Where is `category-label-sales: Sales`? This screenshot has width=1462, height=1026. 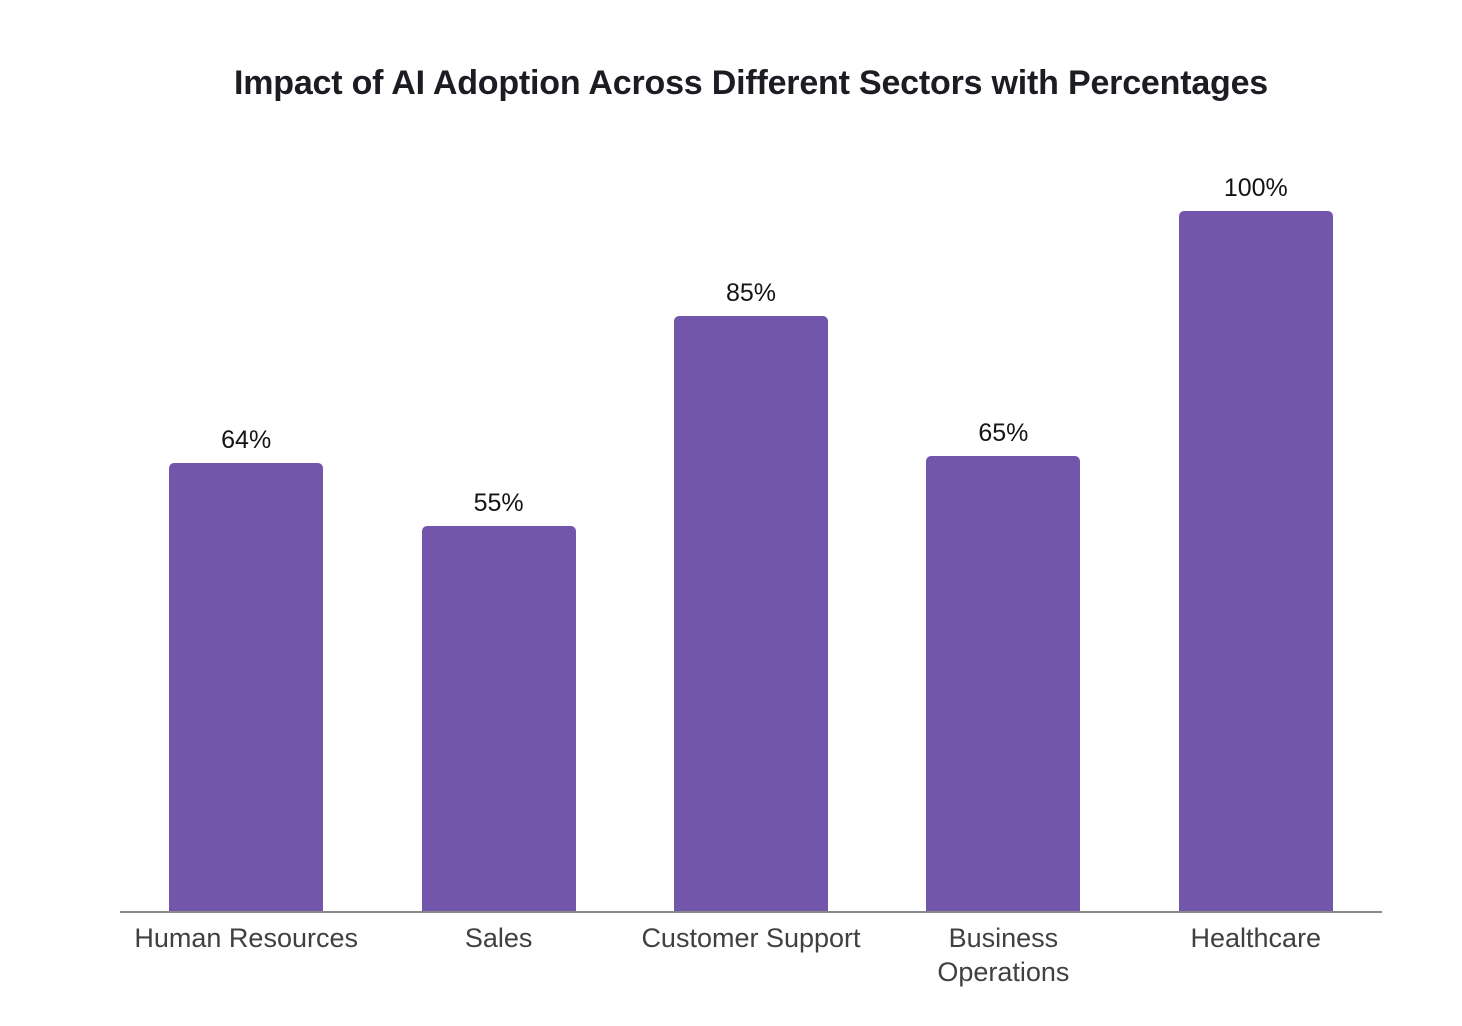 category-label-sales: Sales is located at coordinates (498, 938).